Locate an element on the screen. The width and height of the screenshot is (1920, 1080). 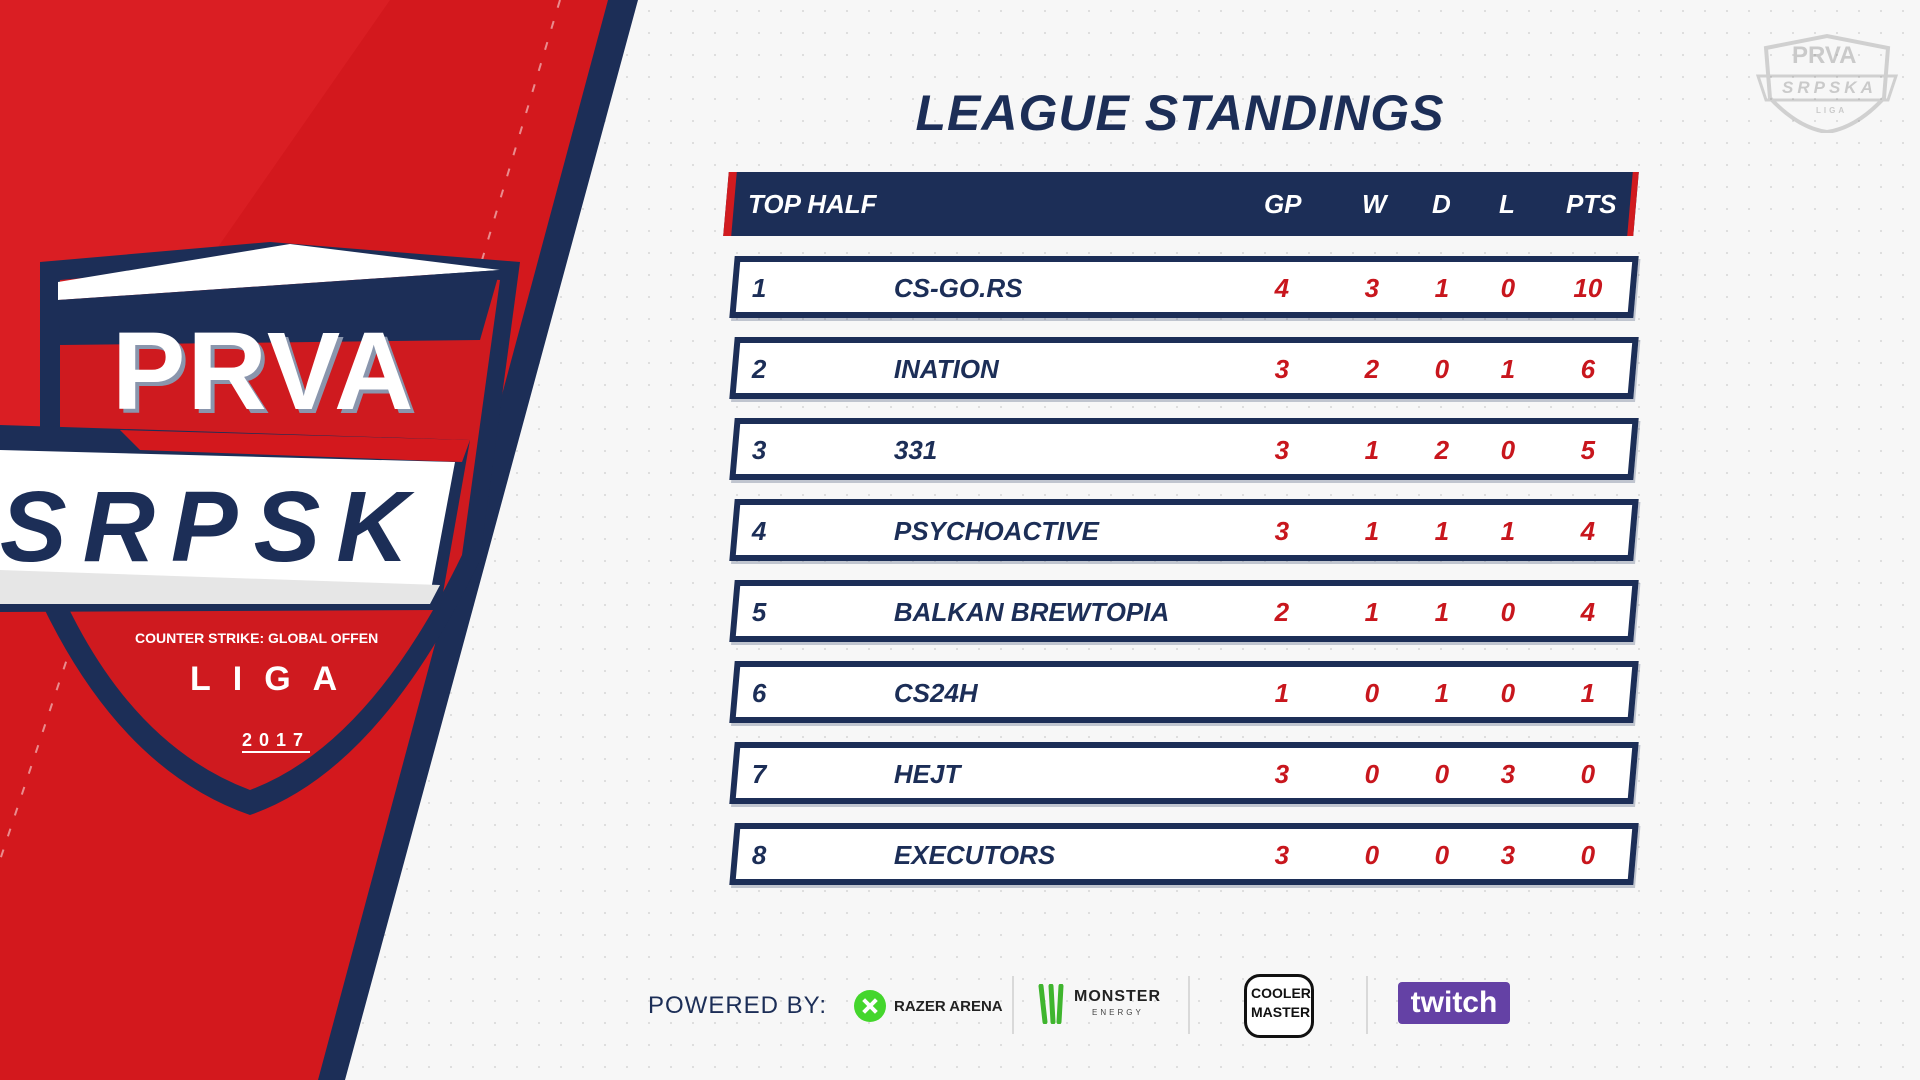
logo-prva: PRVA is located at coordinates (264, 371).